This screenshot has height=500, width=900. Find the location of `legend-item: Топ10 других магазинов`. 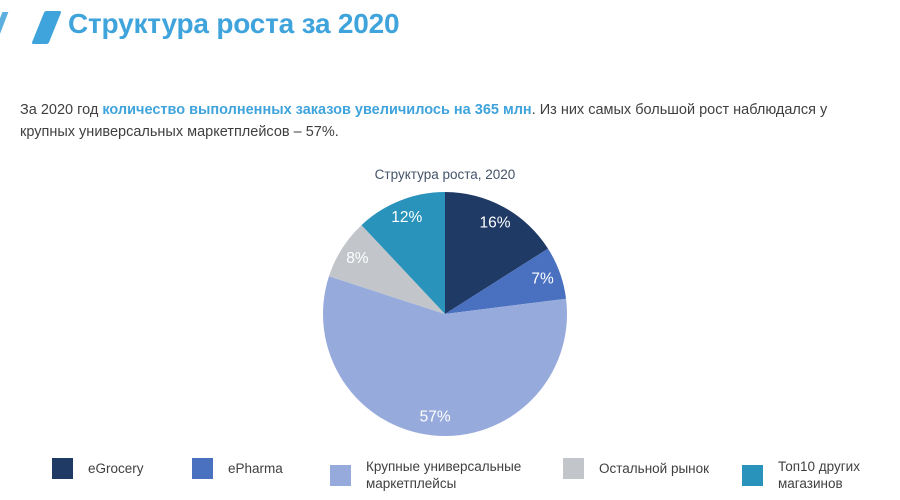

legend-item: Топ10 других магазинов is located at coordinates (816, 475).